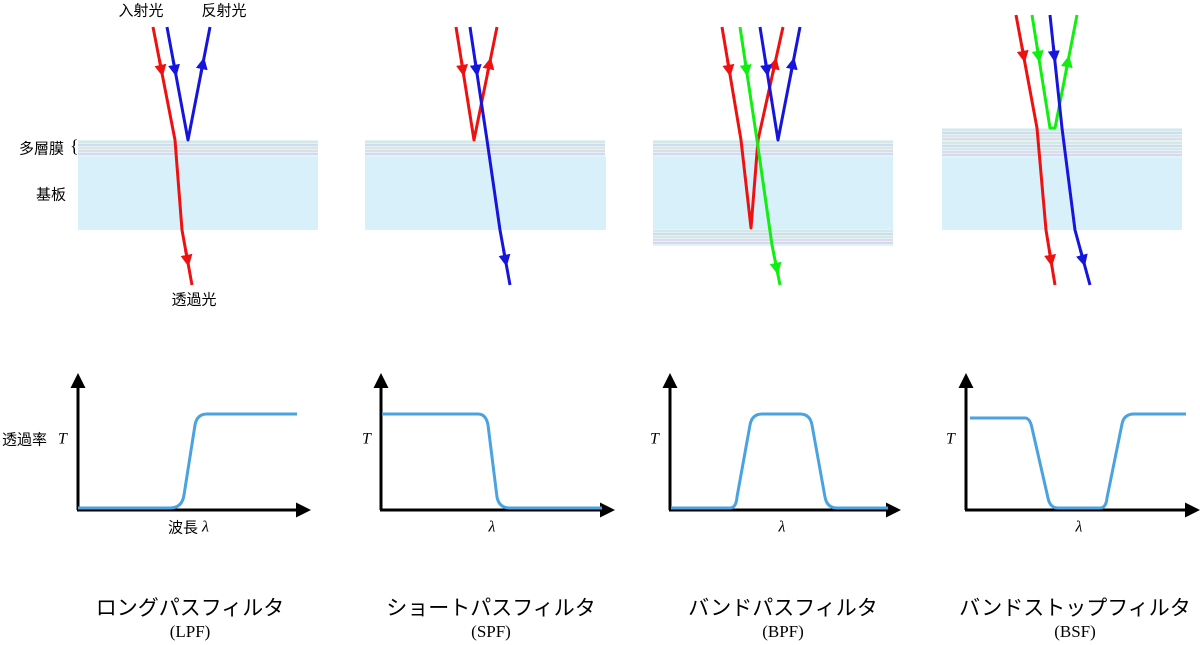 The width and height of the screenshot is (1200, 645). I want to click on reflected-label: 反射光, so click(223, 11).